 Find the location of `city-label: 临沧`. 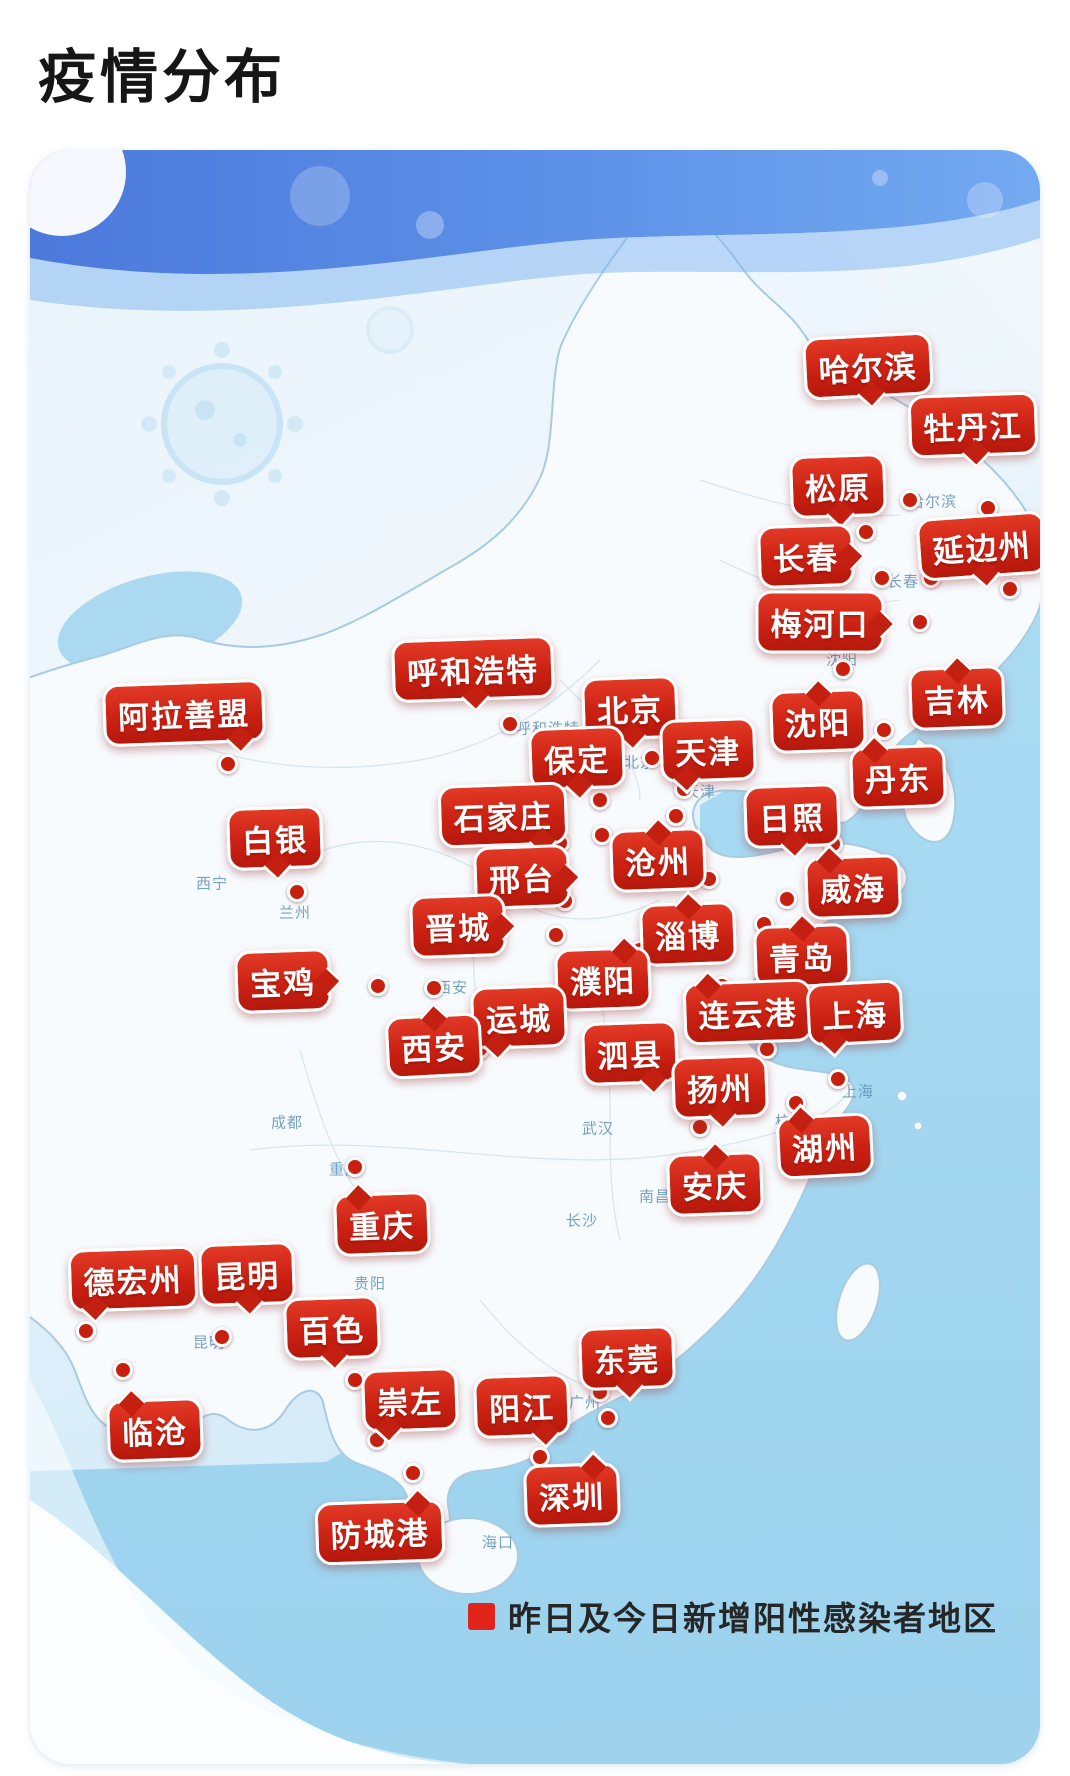

city-label: 临沧 is located at coordinates (155, 1425).